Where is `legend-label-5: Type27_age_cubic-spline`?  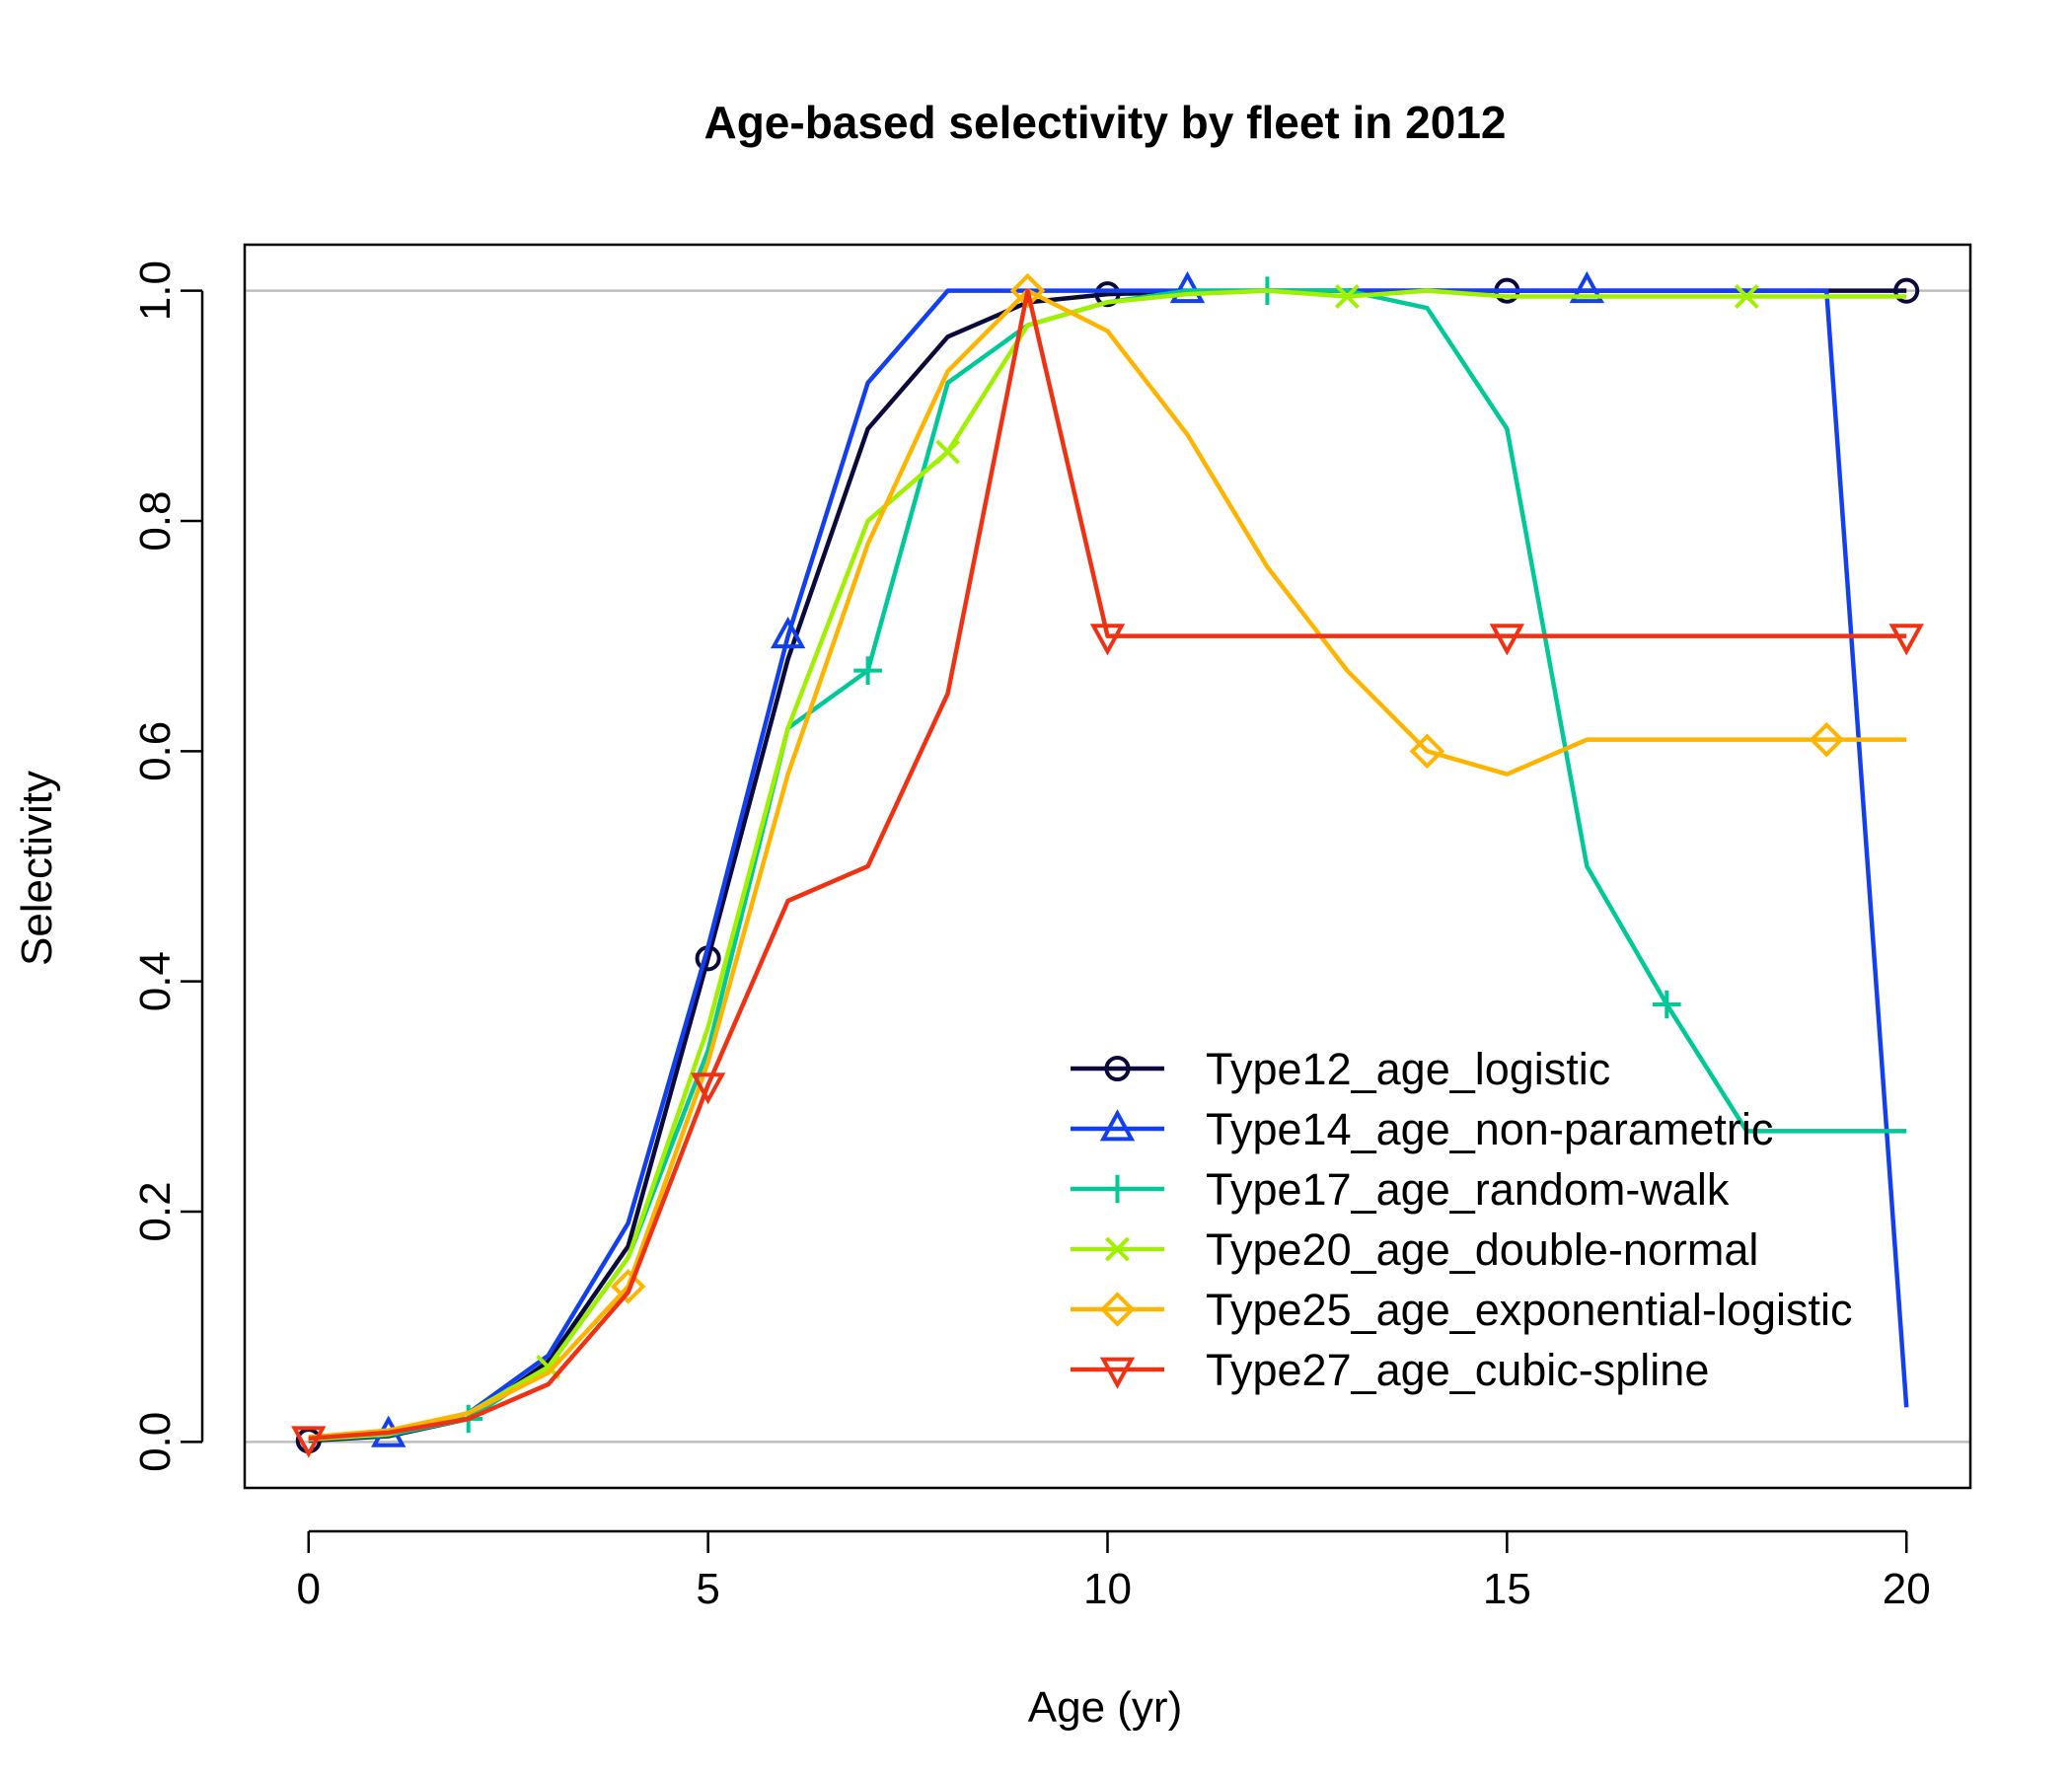
legend-label-5: Type27_age_cubic-spline is located at coordinates (1458, 1370).